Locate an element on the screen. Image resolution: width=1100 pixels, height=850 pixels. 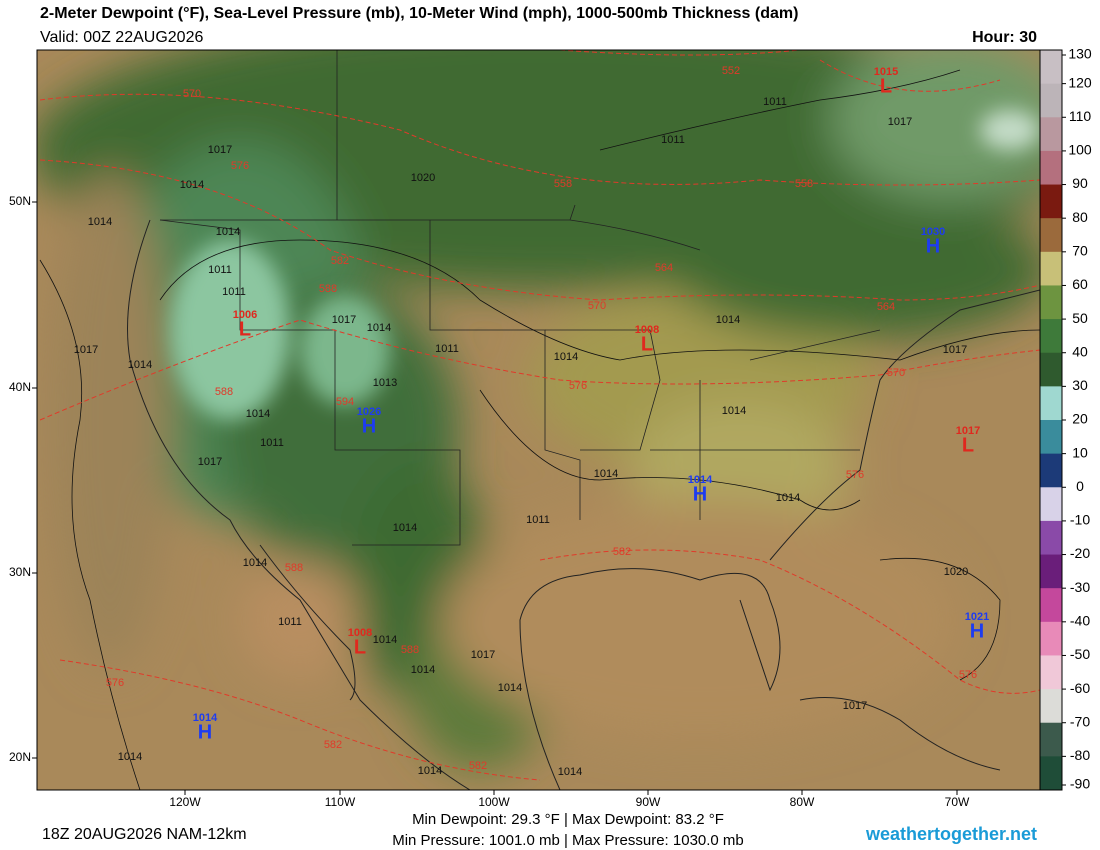
colorbar-label: 110 is located at coordinates (1080, 116).